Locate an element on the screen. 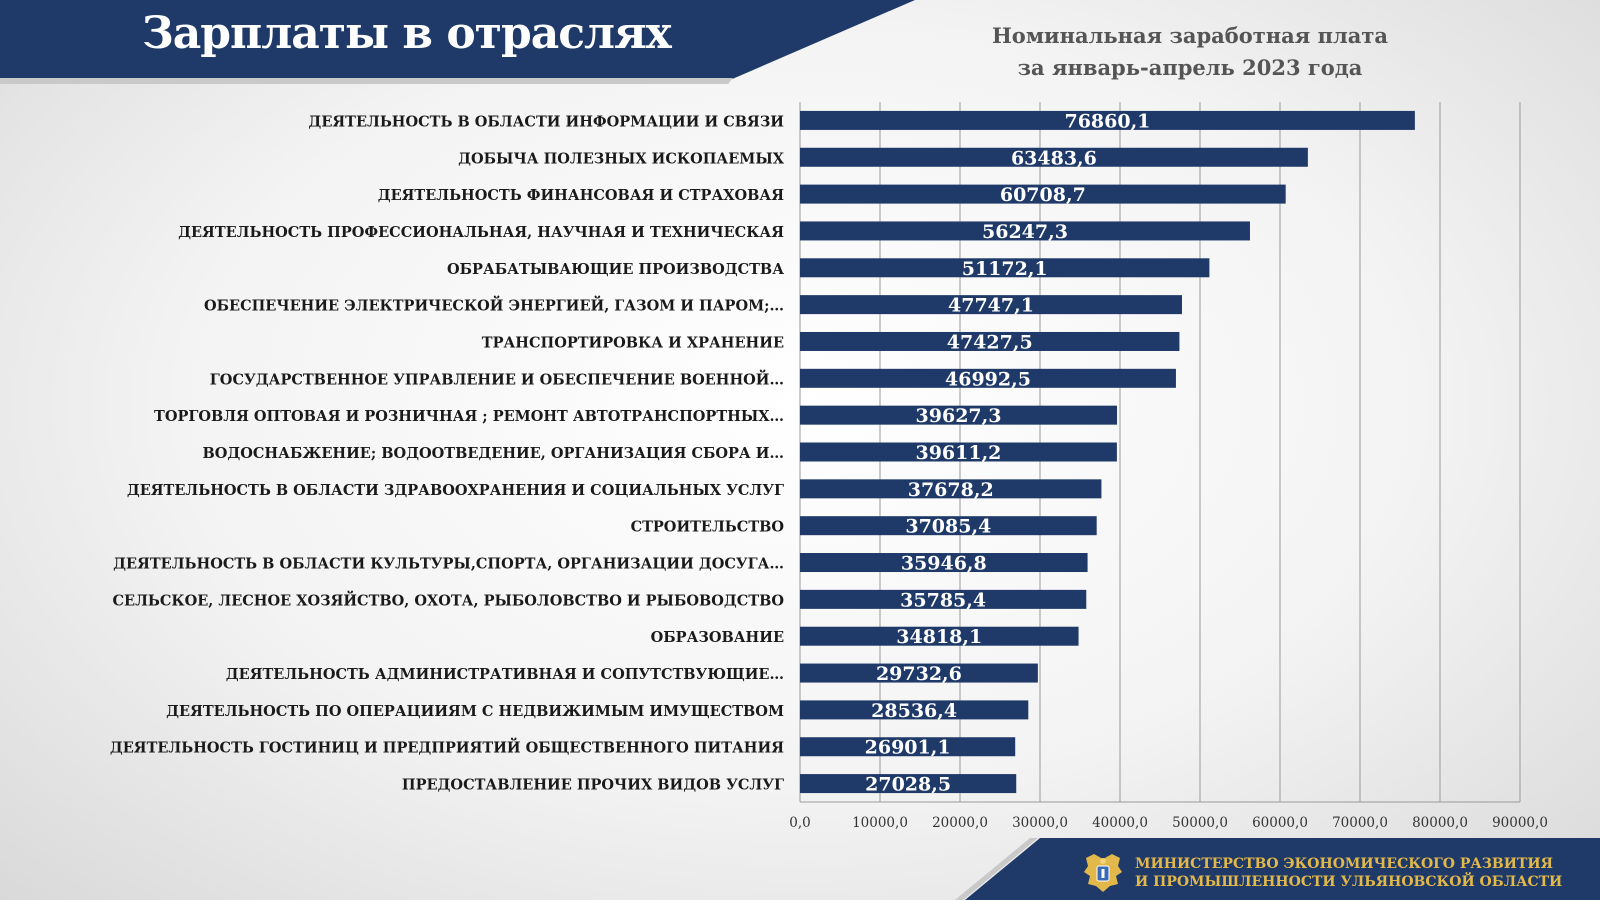 Image resolution: width=1600 pixels, height=900 pixels. bar-value-label: 26901,1 is located at coordinates (908, 748).